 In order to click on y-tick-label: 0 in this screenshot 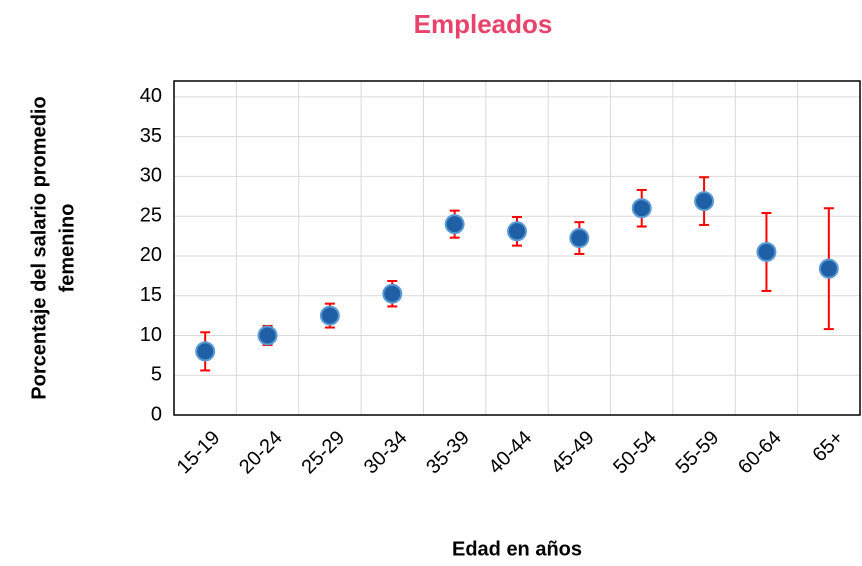, I will do `click(156, 414)`.